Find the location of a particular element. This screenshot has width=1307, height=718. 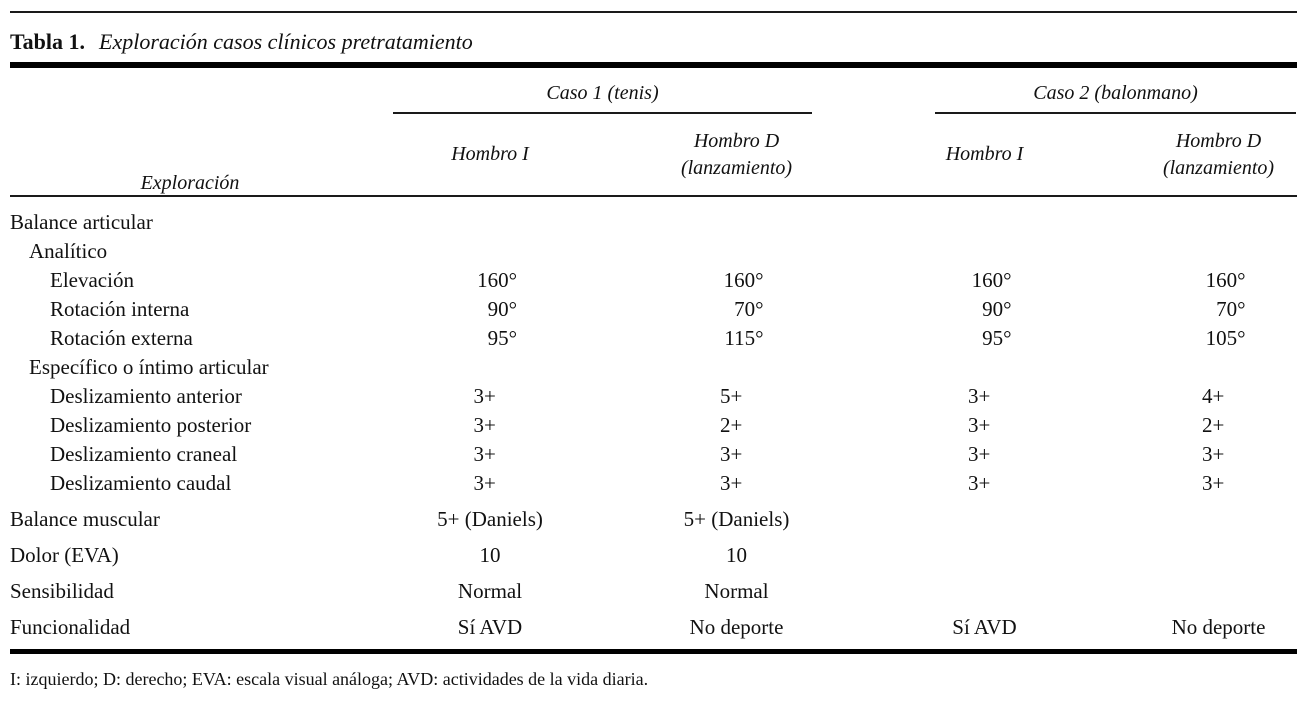

cell-case2-hombro-d: 2+ is located at coordinates (1201, 423).